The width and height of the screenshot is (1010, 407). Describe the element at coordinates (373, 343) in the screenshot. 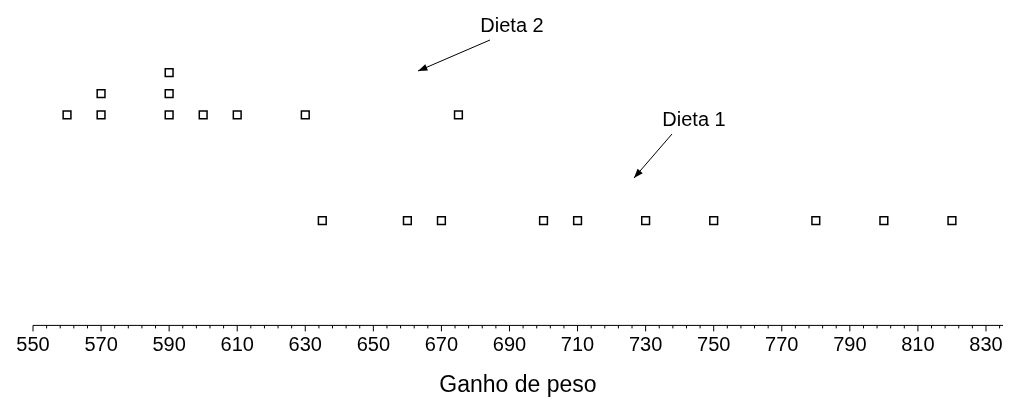

I see `x-tick-label: 650` at that location.